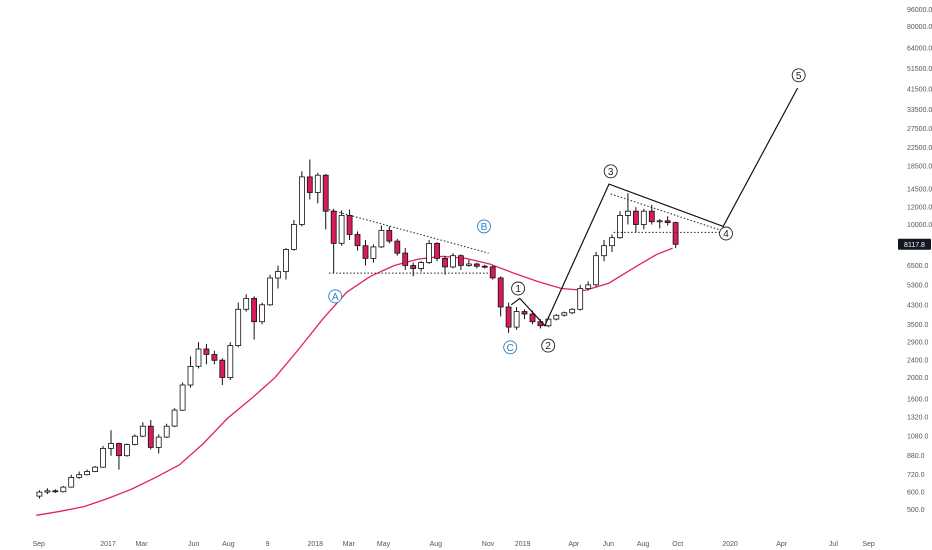 This screenshot has height=550, width=932. What do you see at coordinates (316, 544) in the screenshot?
I see `x-tick-label: 2018` at bounding box center [316, 544].